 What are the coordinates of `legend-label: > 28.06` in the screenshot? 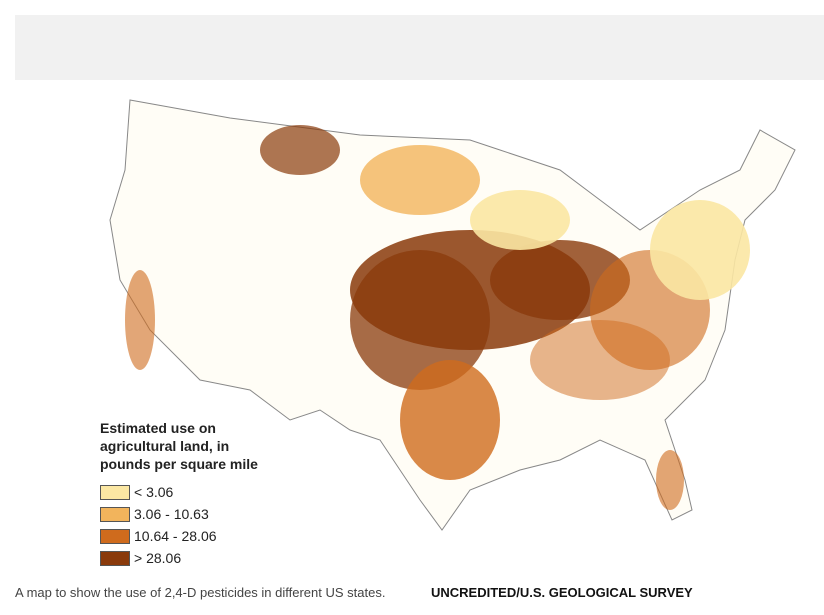 It's located at (158, 558).